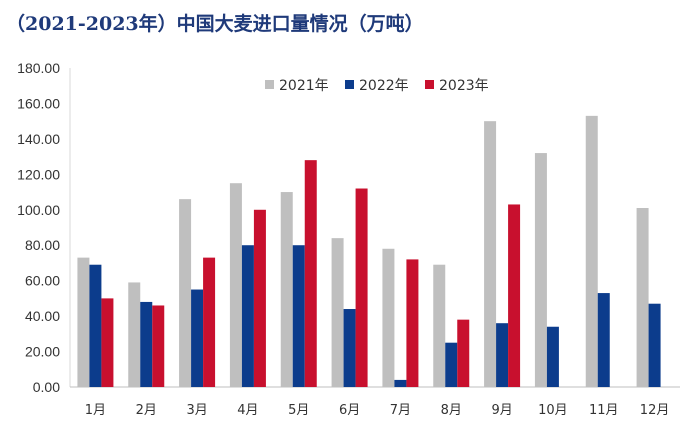 The image size is (700, 423). What do you see at coordinates (38, 139) in the screenshot?
I see `y-tick-label: 140.00` at bounding box center [38, 139].